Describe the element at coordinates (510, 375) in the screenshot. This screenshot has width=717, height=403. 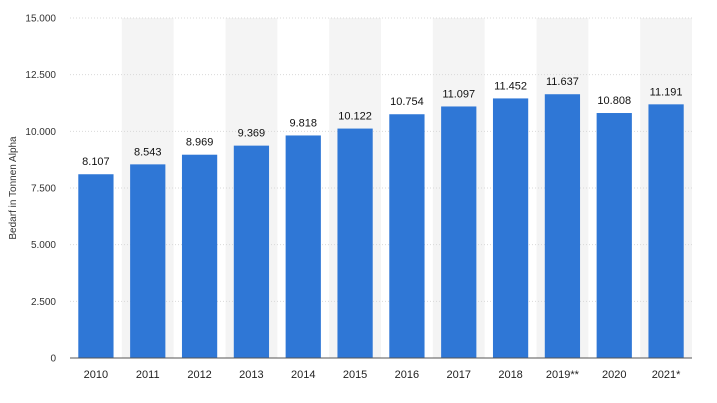
I see `x-tick-label: 2018` at that location.